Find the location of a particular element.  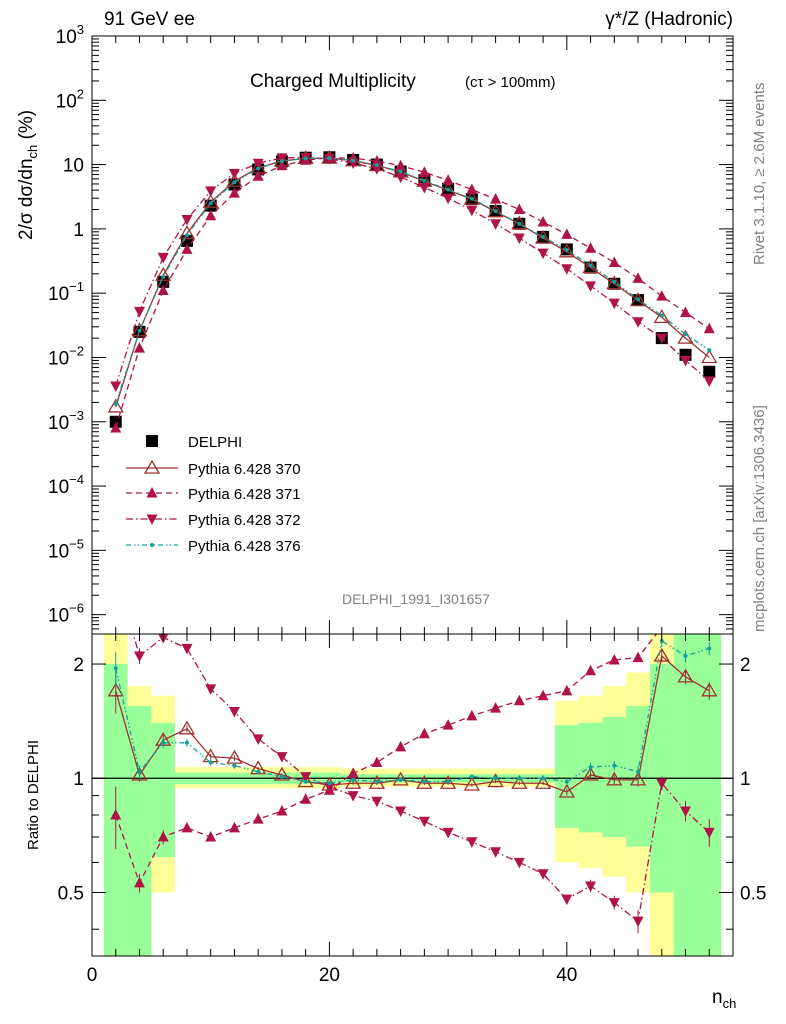

main-ytick-label-2: 10 is located at coordinates (73, 166).